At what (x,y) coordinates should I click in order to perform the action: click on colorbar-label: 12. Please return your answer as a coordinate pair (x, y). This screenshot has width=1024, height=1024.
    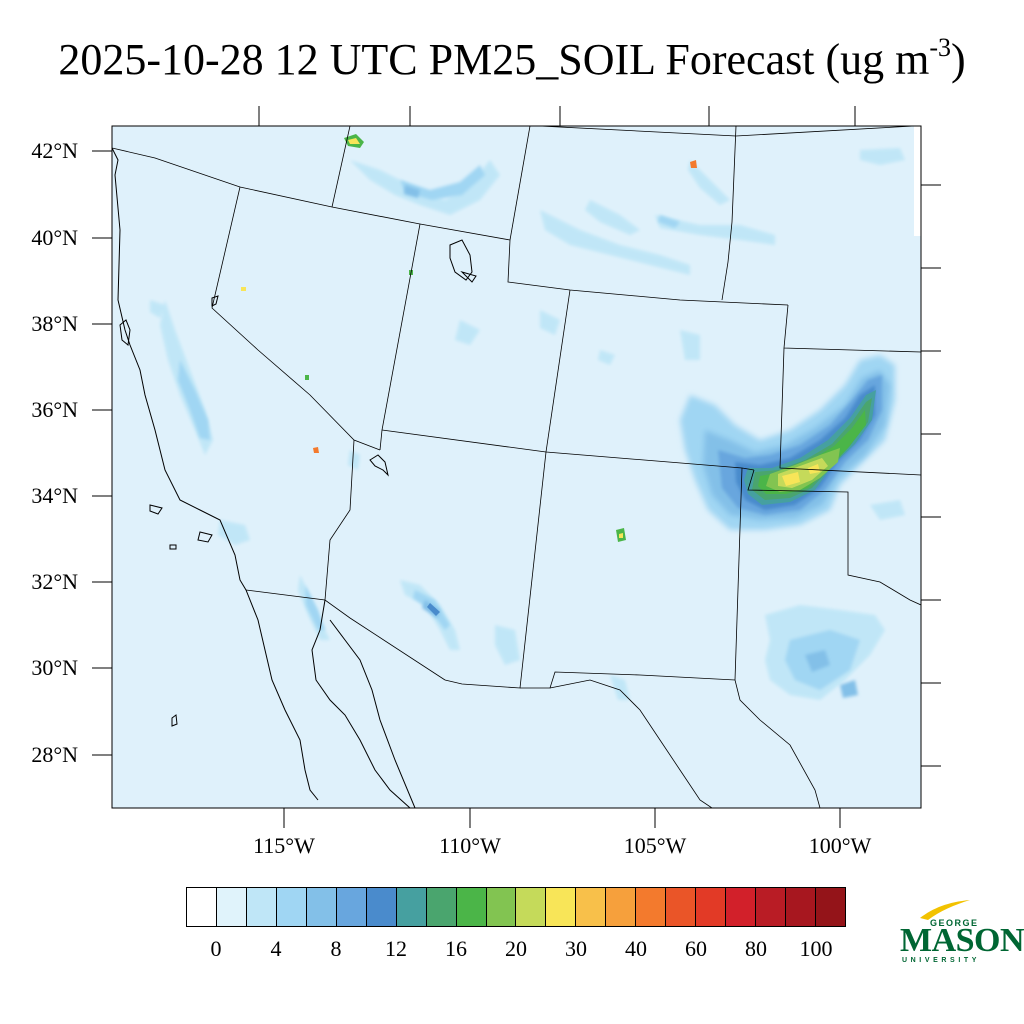
    Looking at the image, I should click on (396, 948).